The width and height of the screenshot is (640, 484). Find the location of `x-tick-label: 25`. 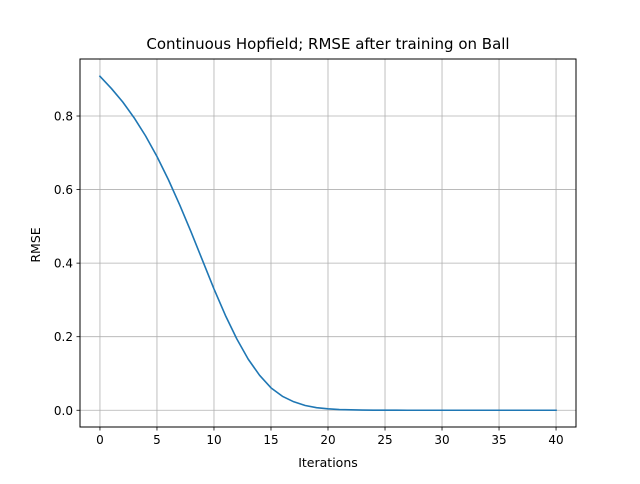

x-tick-label: 25 is located at coordinates (384, 440).